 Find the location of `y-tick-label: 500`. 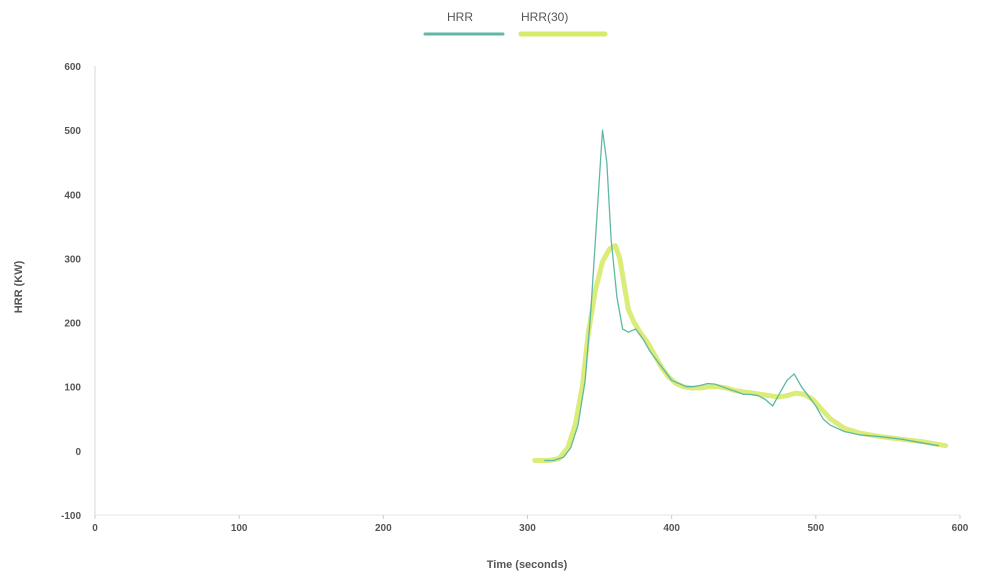

y-tick-label: 500 is located at coordinates (72, 131).